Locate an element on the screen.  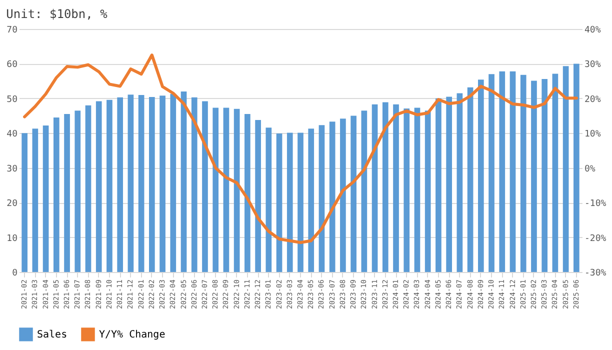
y-tick-label: 70 is located at coordinates (12, 31).